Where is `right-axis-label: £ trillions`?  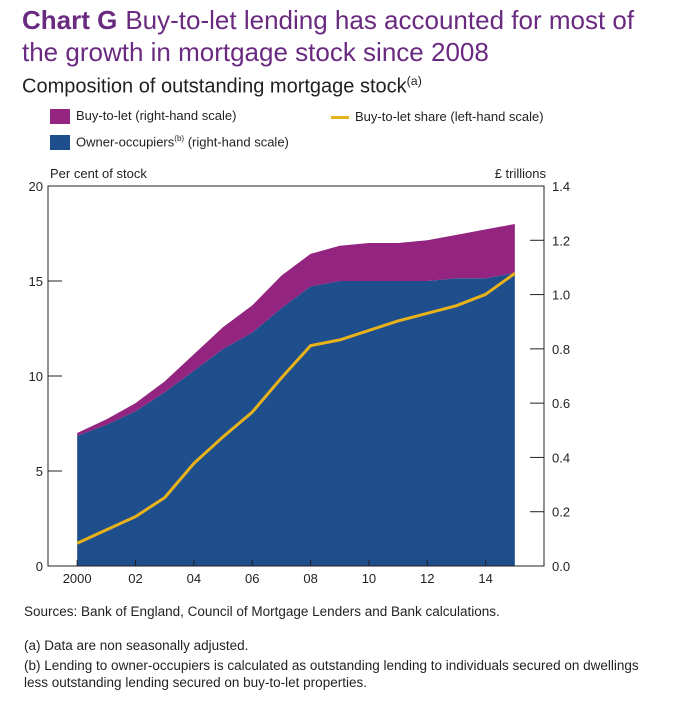
right-axis-label: £ trillions is located at coordinates (521, 173).